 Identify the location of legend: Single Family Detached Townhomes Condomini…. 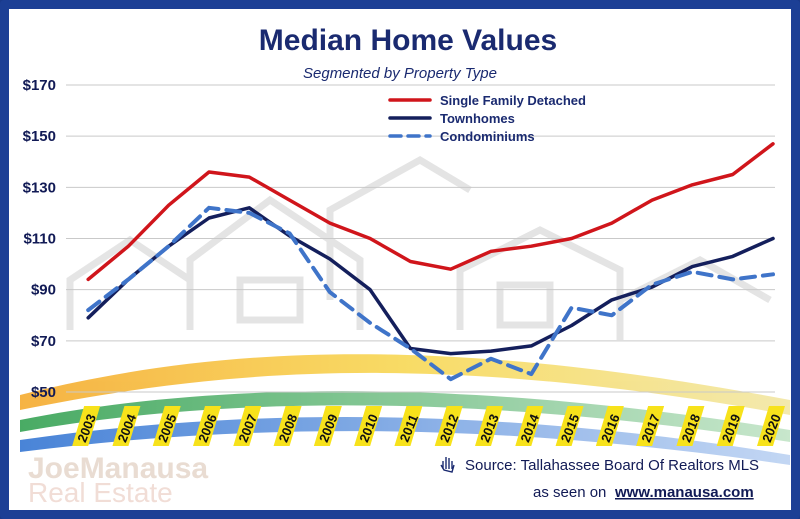
(487, 118).